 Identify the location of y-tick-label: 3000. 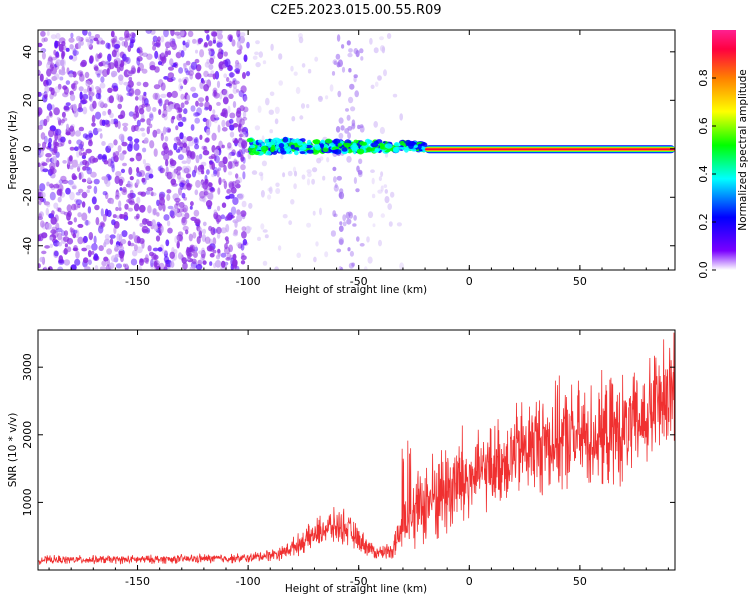
(27, 367).